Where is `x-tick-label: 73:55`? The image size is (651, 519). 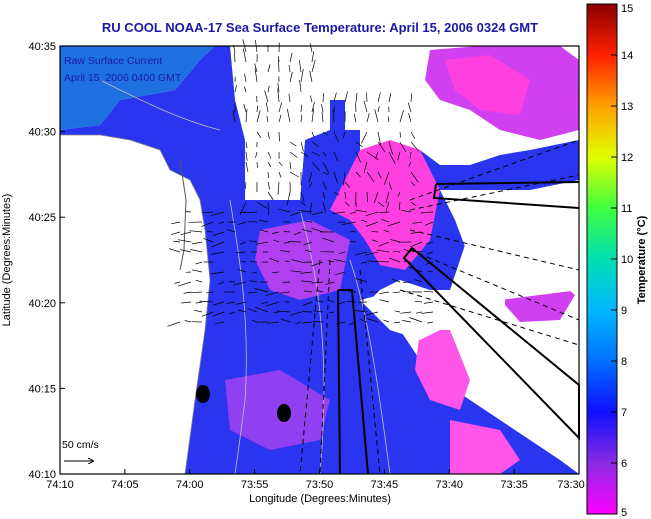 x-tick-label: 73:55 is located at coordinates (255, 485).